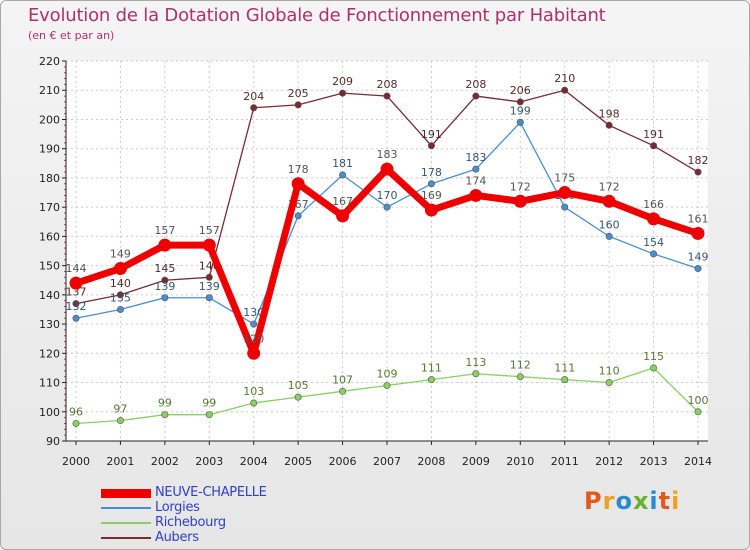 Image resolution: width=750 pixels, height=550 pixels. What do you see at coordinates (120, 461) in the screenshot?
I see `x-tick-label: 2001` at bounding box center [120, 461].